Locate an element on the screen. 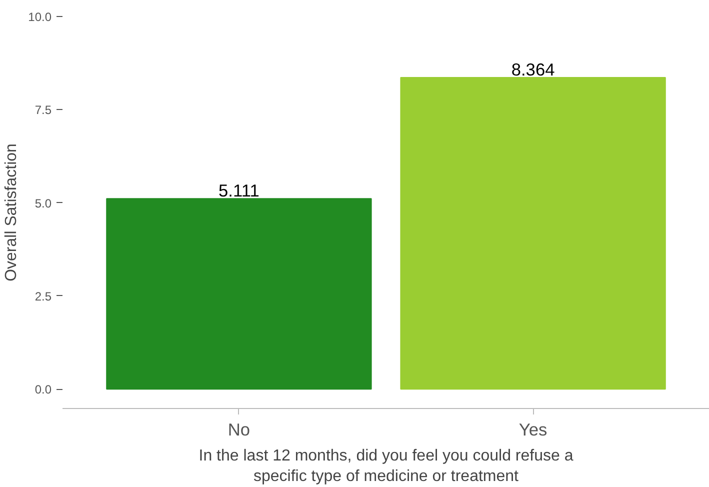  data-label: 5.111 is located at coordinates (239, 190).